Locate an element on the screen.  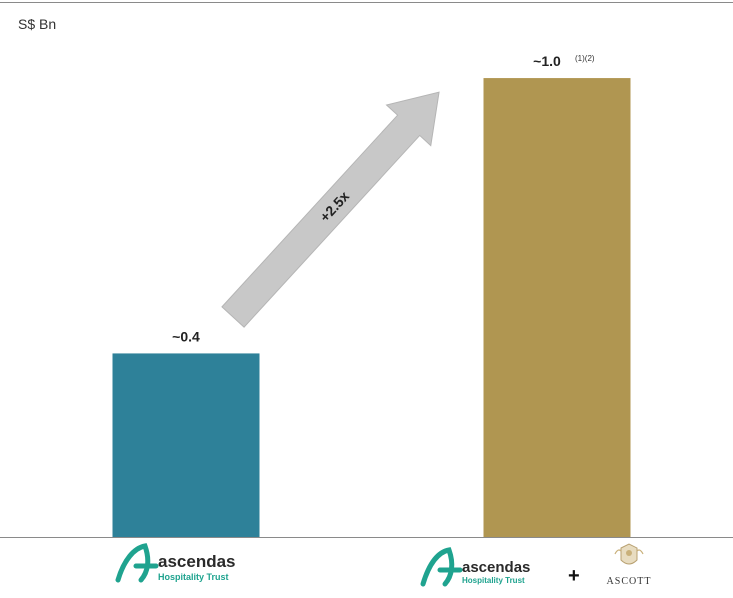
growth-arrow-shape is located at coordinates (330, 209).